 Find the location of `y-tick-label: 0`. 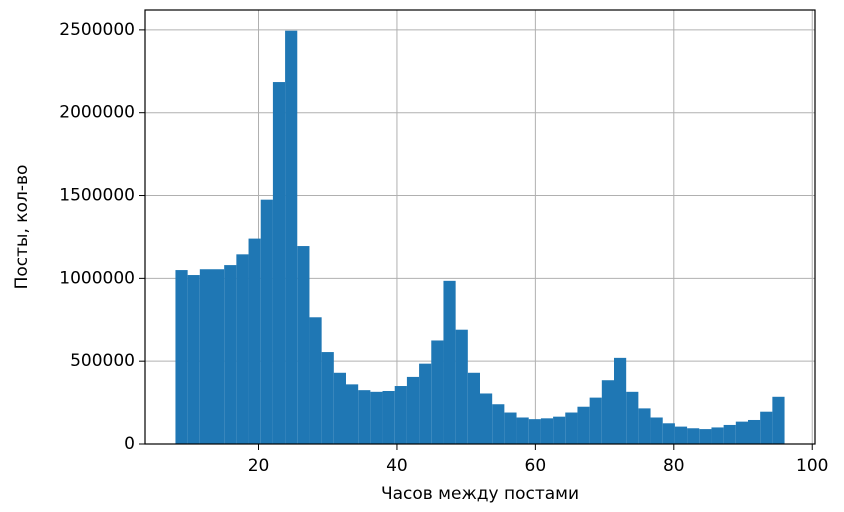

y-tick-label: 0 is located at coordinates (129, 444).